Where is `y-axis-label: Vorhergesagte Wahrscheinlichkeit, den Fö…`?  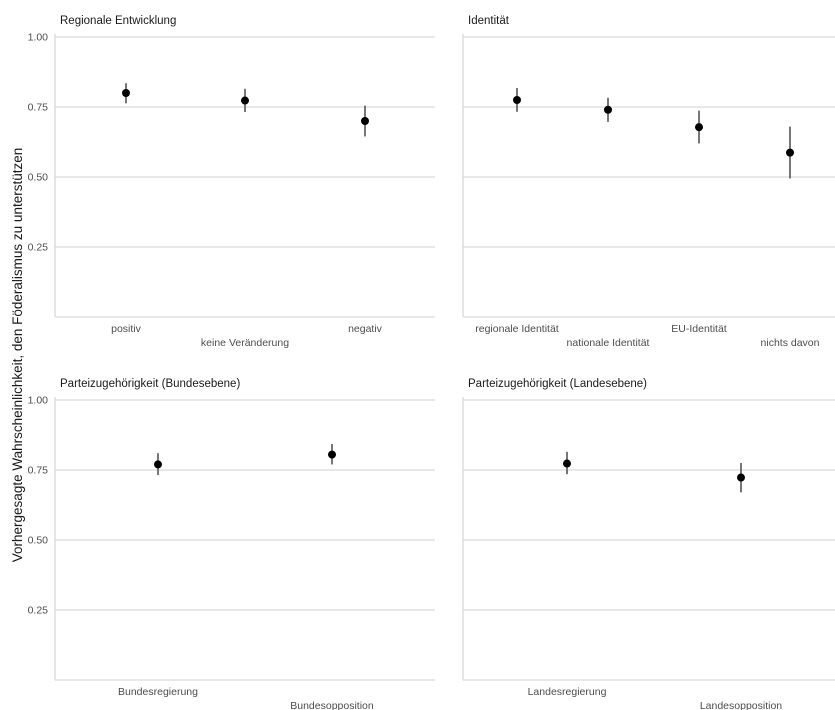 y-axis-label: Vorhergesagte Wahrscheinlichkeit, den Fö… is located at coordinates (17, 355).